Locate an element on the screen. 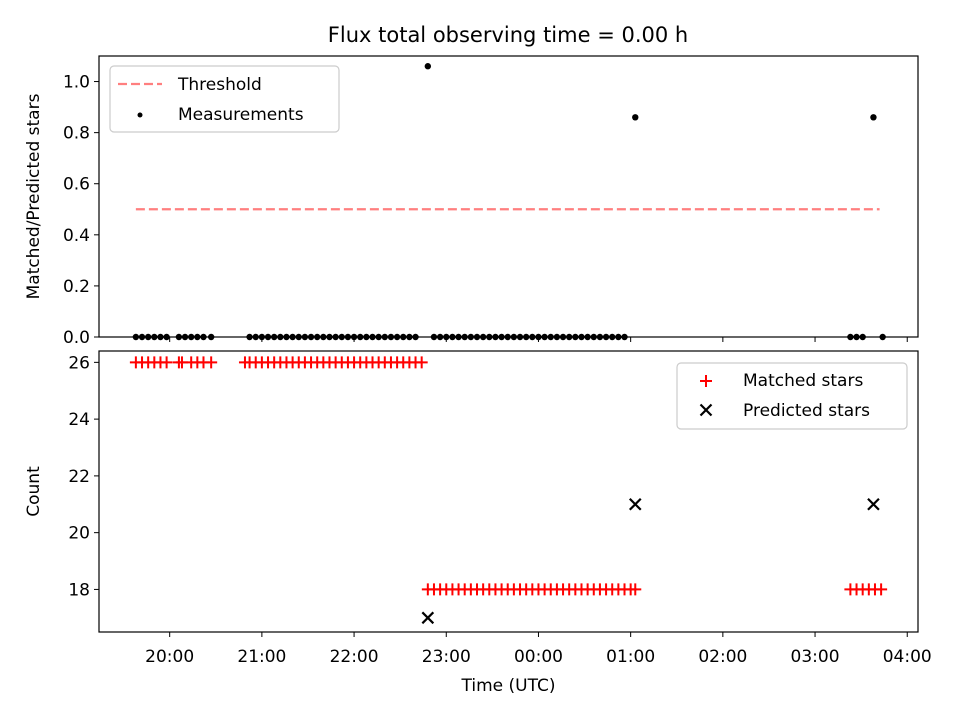 This screenshot has height=720, width=960. x-tick-label: 20:00 is located at coordinates (169, 657).